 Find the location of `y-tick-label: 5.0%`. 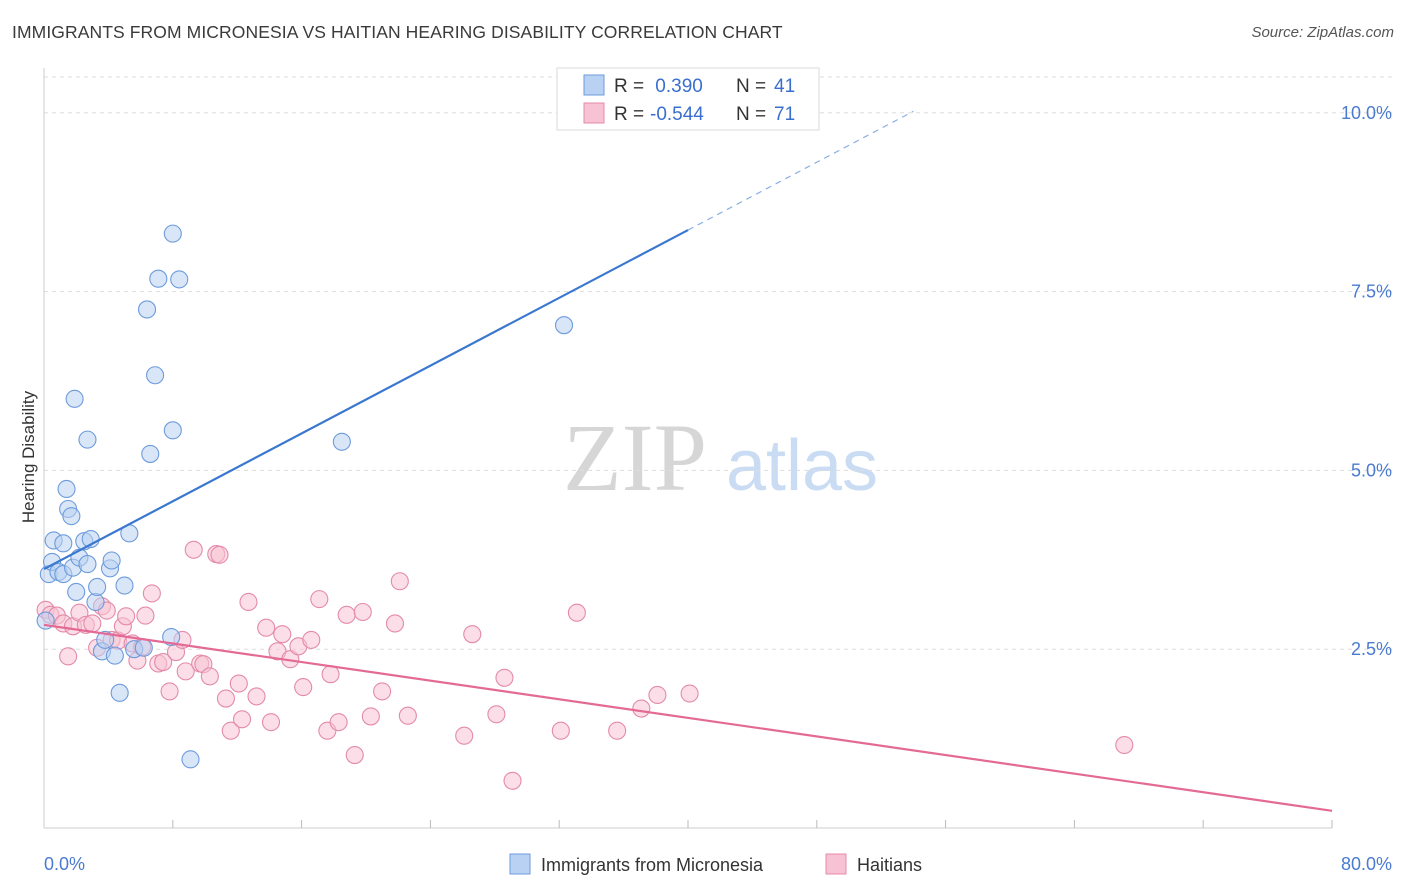

y-tick-label: 5.0% is located at coordinates (1371, 470).